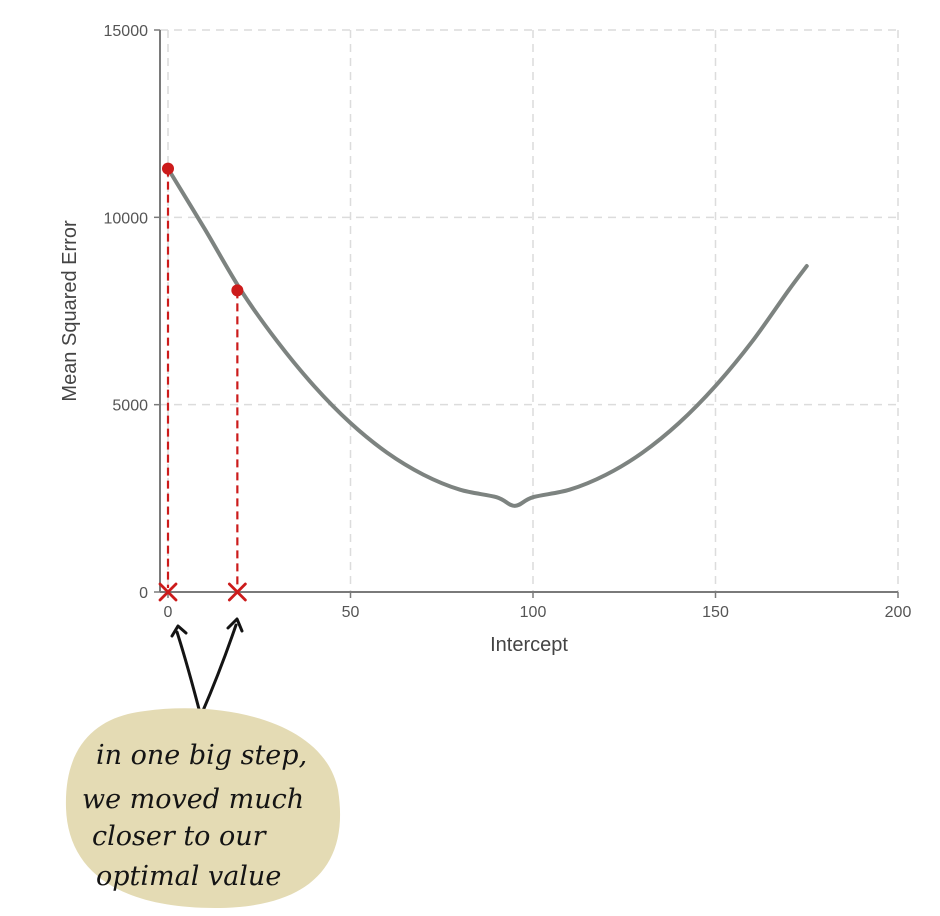  What do you see at coordinates (529, 645) in the screenshot?
I see `x-axis-title: Intercept` at bounding box center [529, 645].